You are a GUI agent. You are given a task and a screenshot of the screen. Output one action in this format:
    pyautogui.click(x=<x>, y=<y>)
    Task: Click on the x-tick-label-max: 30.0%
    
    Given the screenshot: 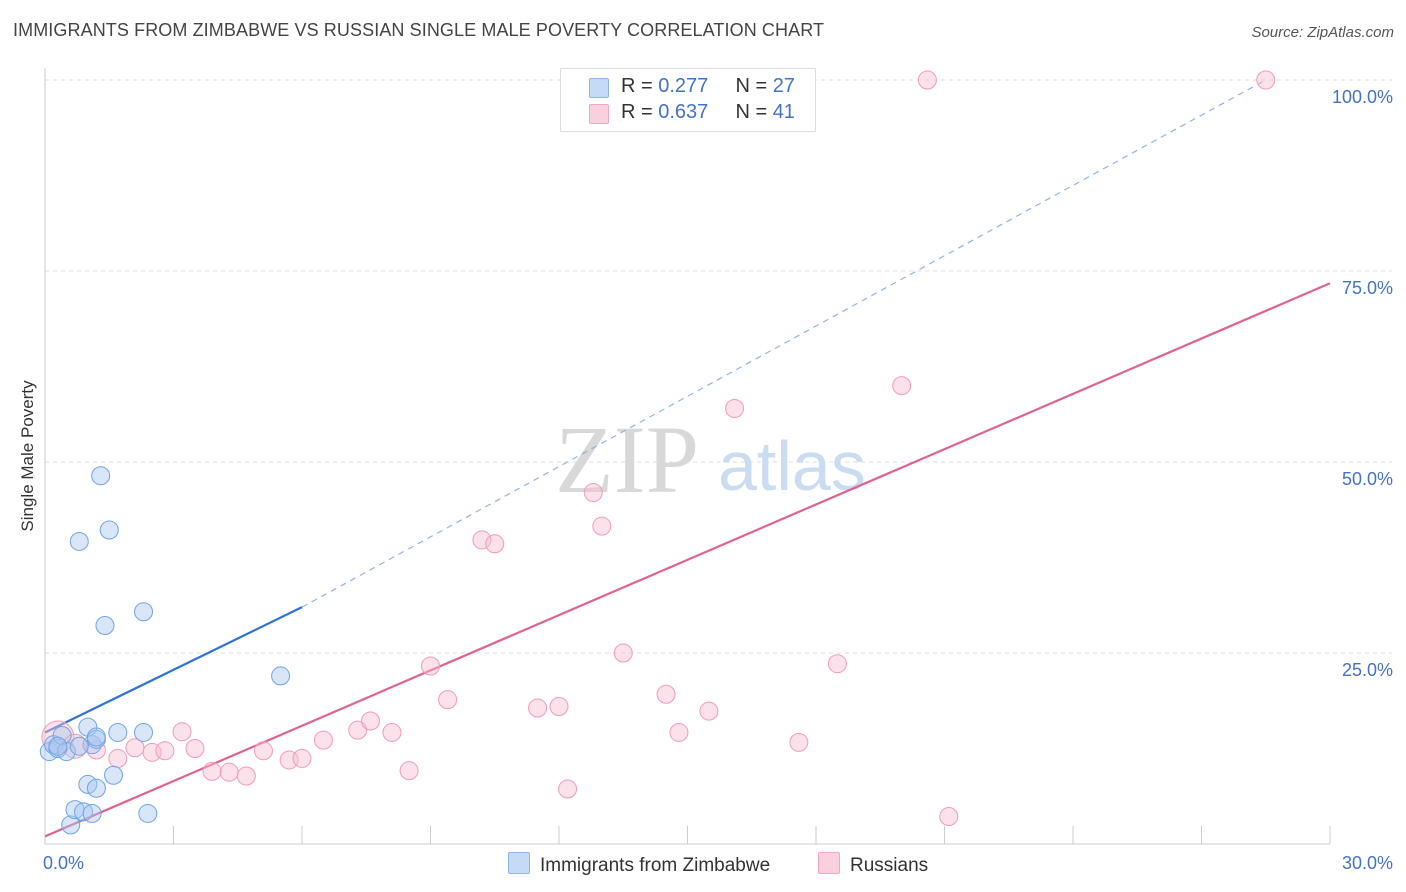 What is the action you would take?
    pyautogui.click(x=1367, y=863)
    